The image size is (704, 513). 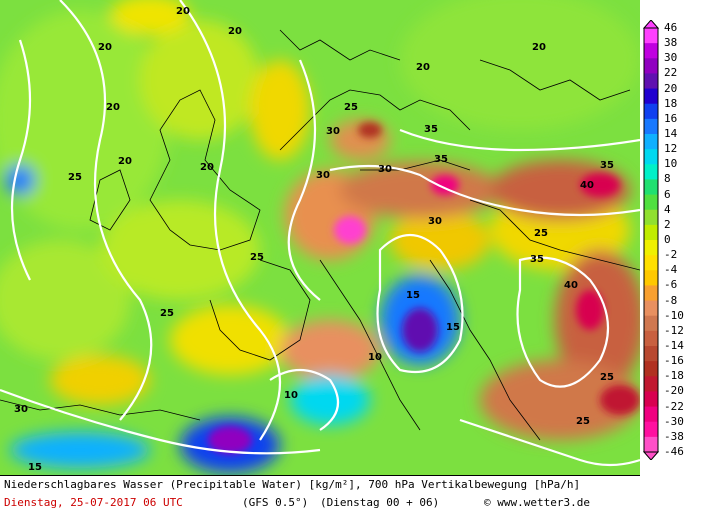 I want to click on model-run: (Dienstag 00 + 06), so click(x=380, y=502).